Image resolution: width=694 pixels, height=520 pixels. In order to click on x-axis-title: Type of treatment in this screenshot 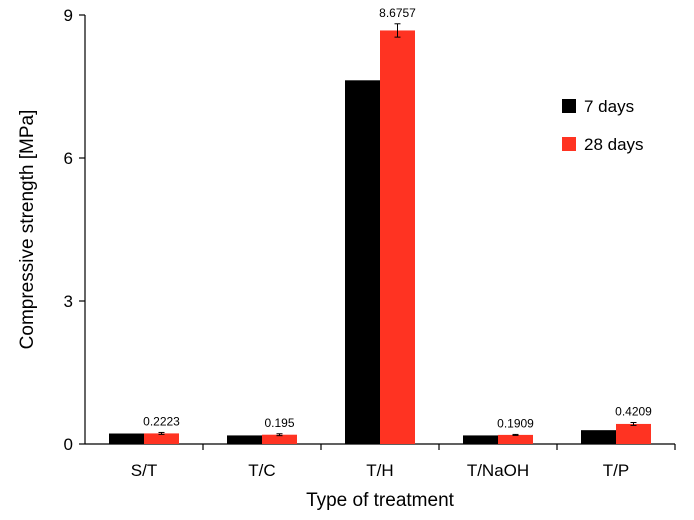, I will do `click(380, 500)`.